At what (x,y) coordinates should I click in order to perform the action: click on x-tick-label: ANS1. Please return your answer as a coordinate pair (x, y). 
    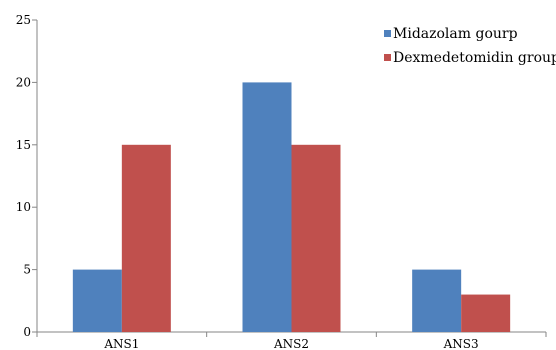
    Looking at the image, I should click on (121, 343).